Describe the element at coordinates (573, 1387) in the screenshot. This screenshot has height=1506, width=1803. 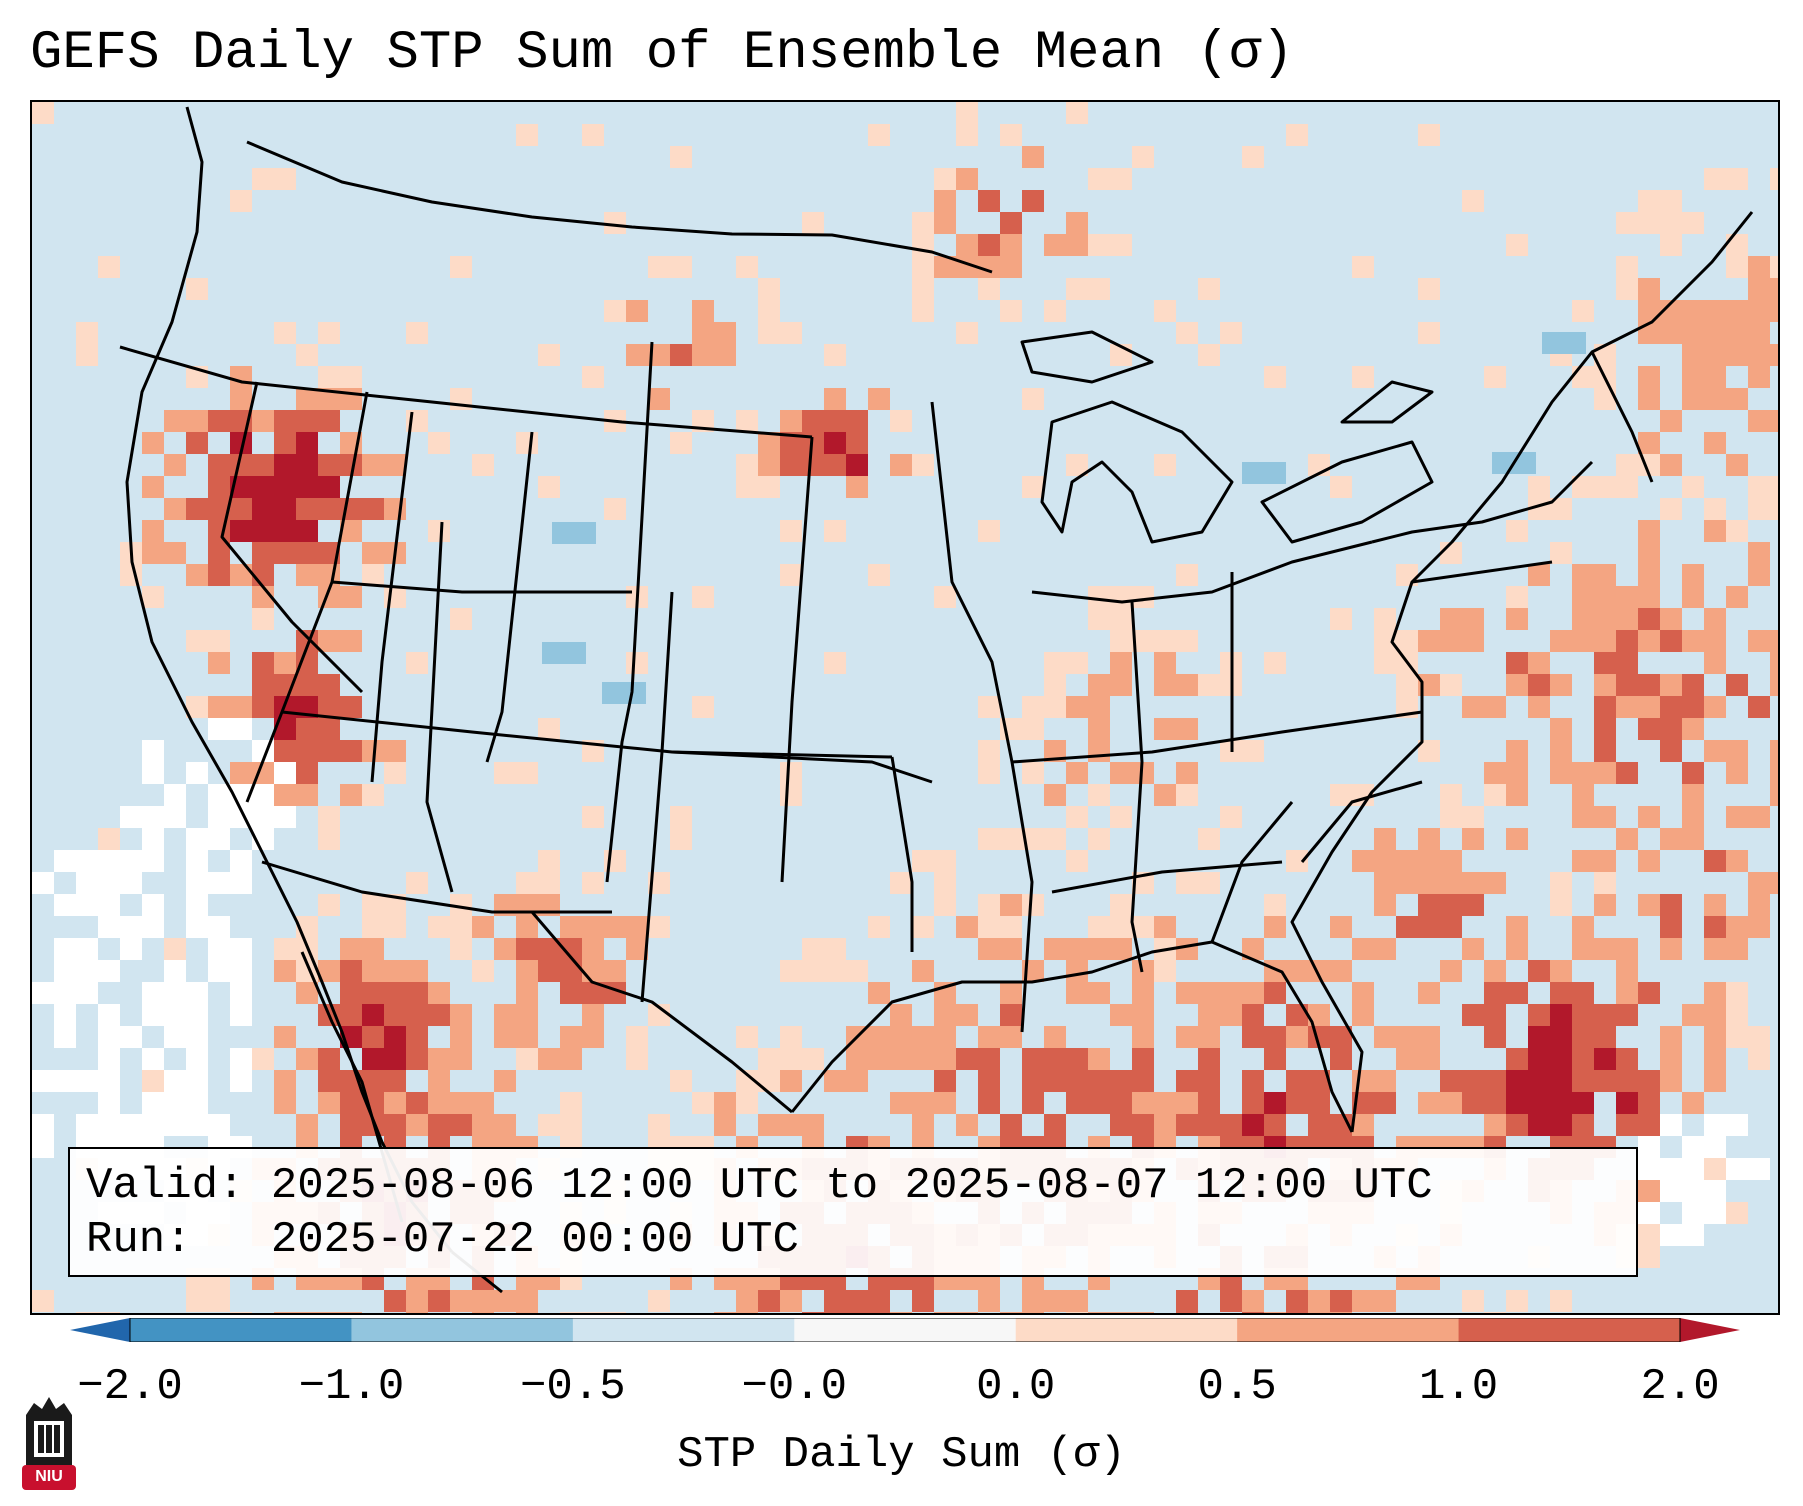
I see `colorbar-tick-label: −0.5` at that location.